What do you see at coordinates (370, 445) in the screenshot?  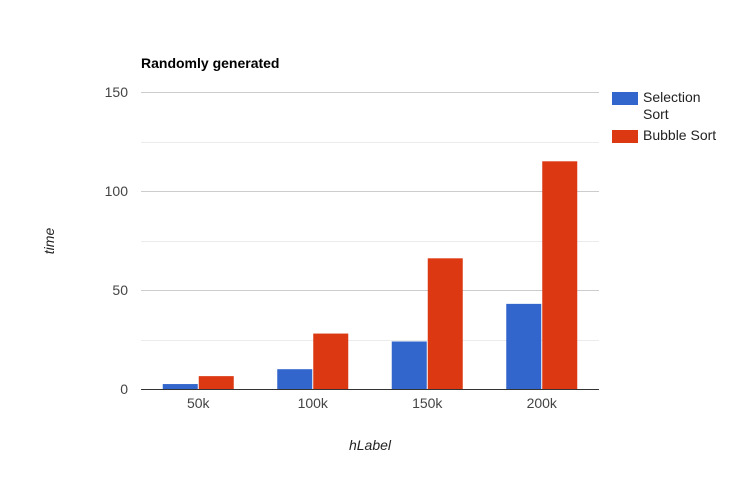 I see `x-axis-title: hLabel` at bounding box center [370, 445].